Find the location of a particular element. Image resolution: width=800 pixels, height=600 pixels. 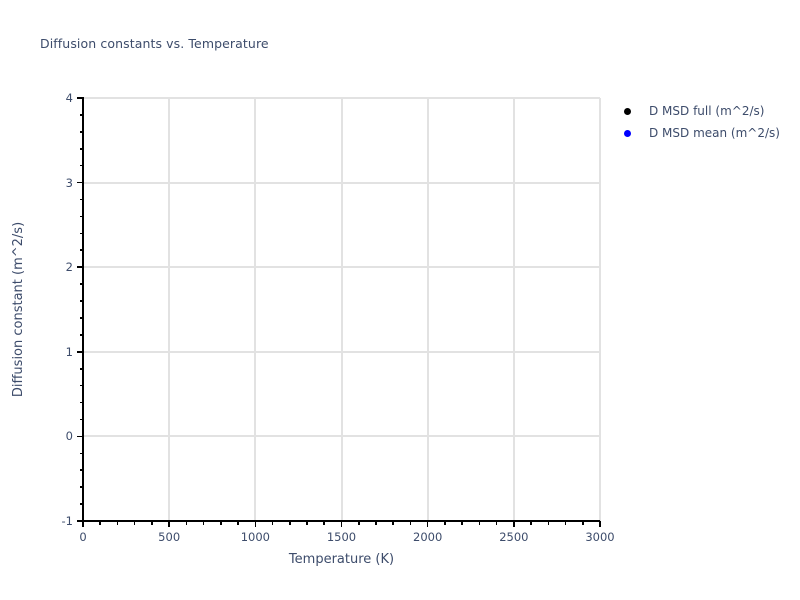

y-tick-label: 0 is located at coordinates (69, 436).